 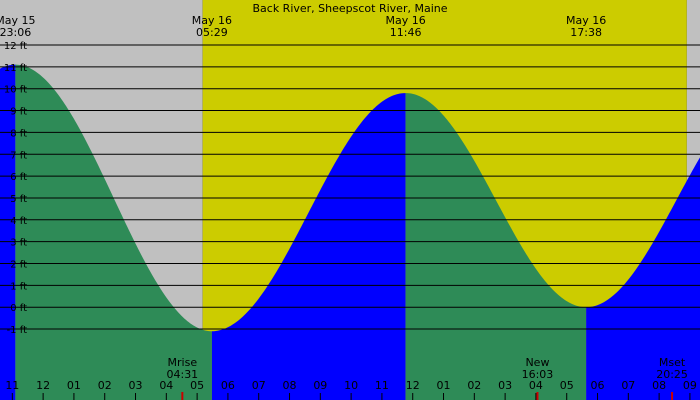 What do you see at coordinates (672, 374) in the screenshot?
I see `moon-event-time: 20:25` at bounding box center [672, 374].